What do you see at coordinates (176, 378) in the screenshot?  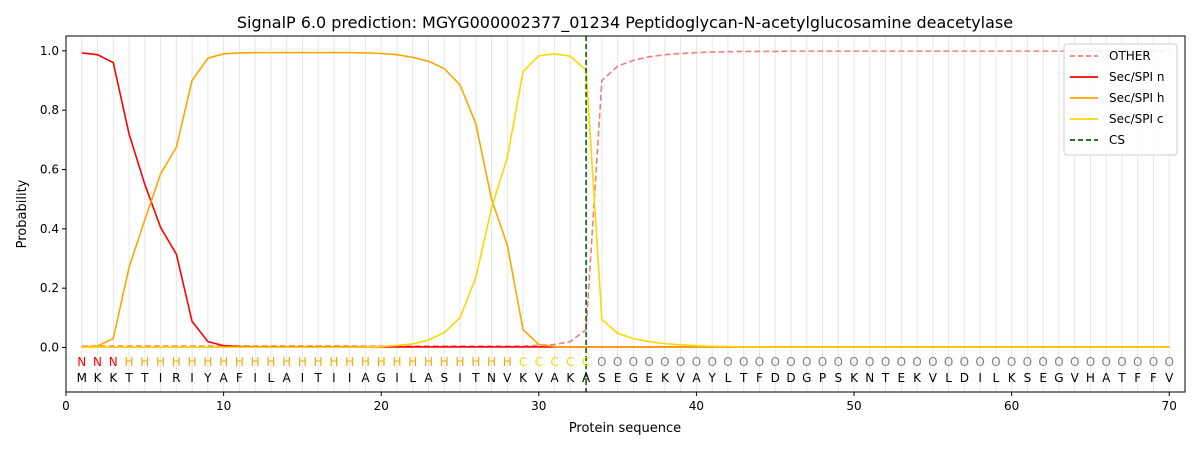 I see `residue-label: R` at bounding box center [176, 378].